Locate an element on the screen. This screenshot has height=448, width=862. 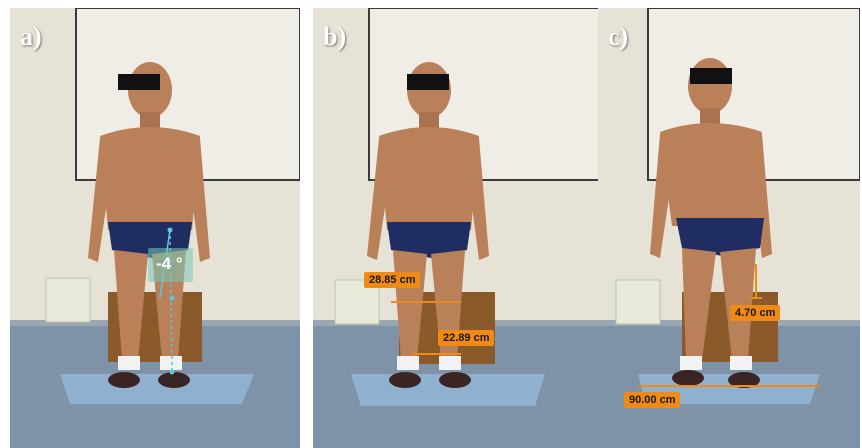
mat-width-label: 90.00 cm is located at coordinates (652, 400).